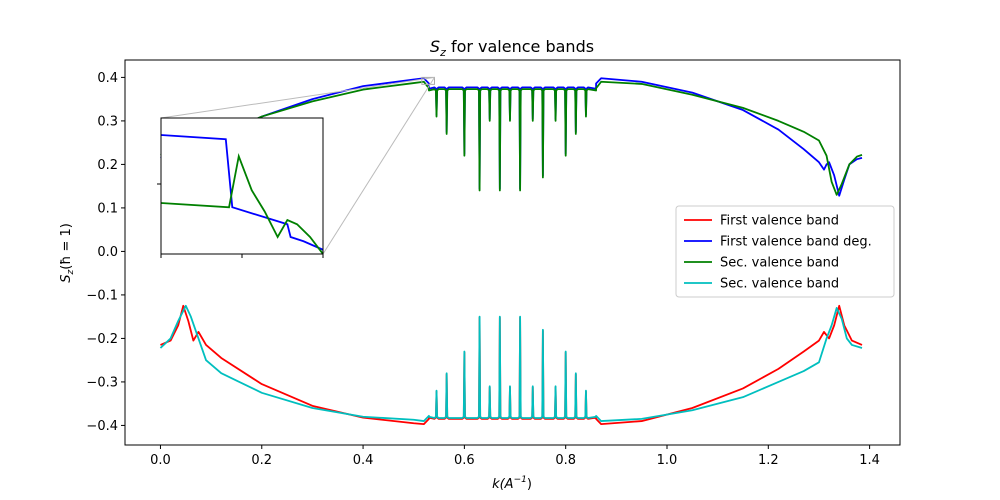  I want to click on x-axis-label-sup: −1, so click(520, 480).